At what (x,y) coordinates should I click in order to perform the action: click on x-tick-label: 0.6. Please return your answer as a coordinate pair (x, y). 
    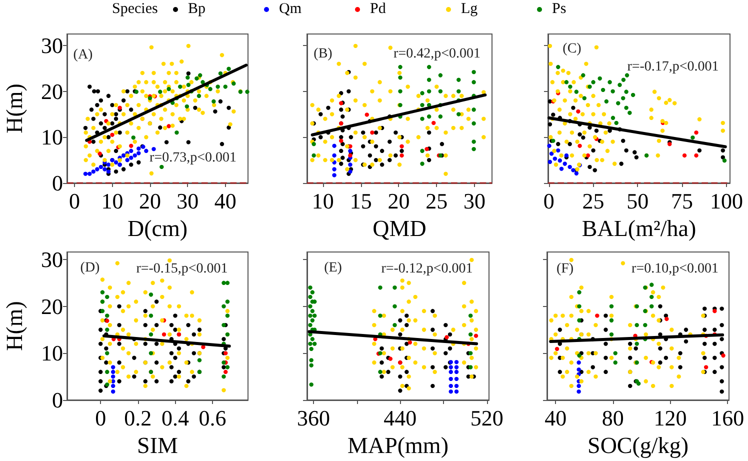
    Looking at the image, I should click on (212, 418).